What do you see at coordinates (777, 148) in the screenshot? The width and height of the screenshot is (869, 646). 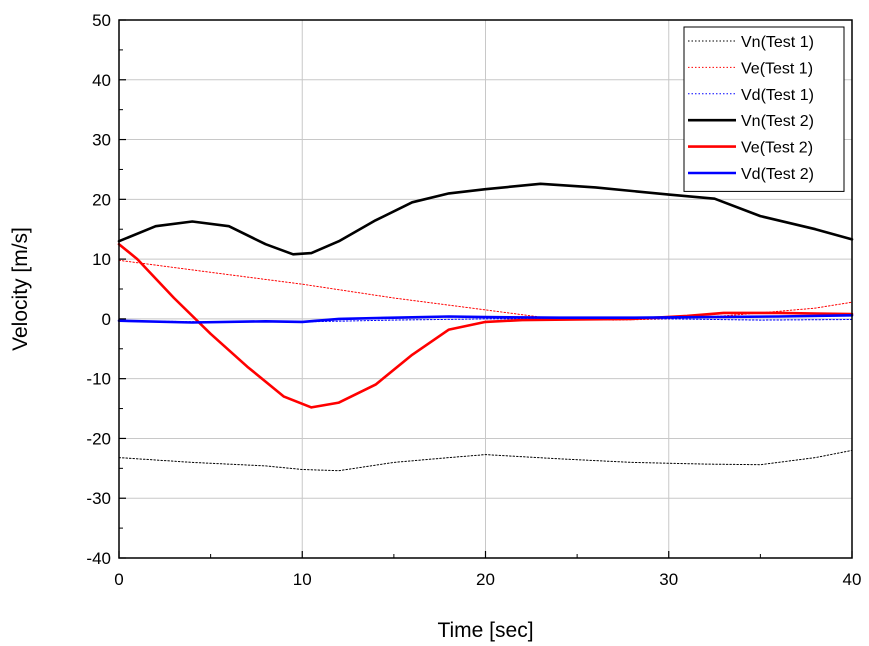 I see `legend-label: Ve(Test 2)` at bounding box center [777, 148].